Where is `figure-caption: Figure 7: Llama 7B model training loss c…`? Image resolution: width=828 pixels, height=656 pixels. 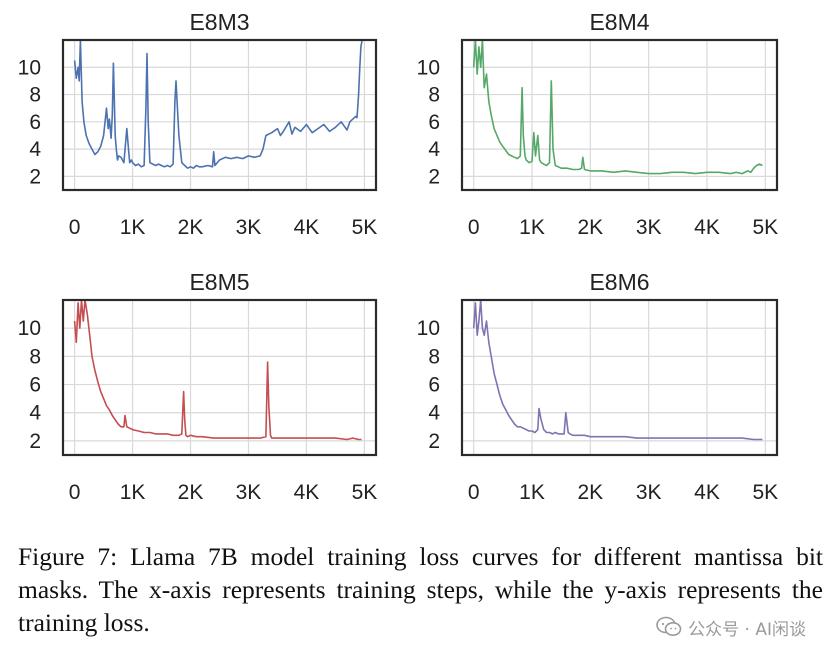
figure-caption: Figure 7: Llama 7B model training loss c… is located at coordinates (420, 589).